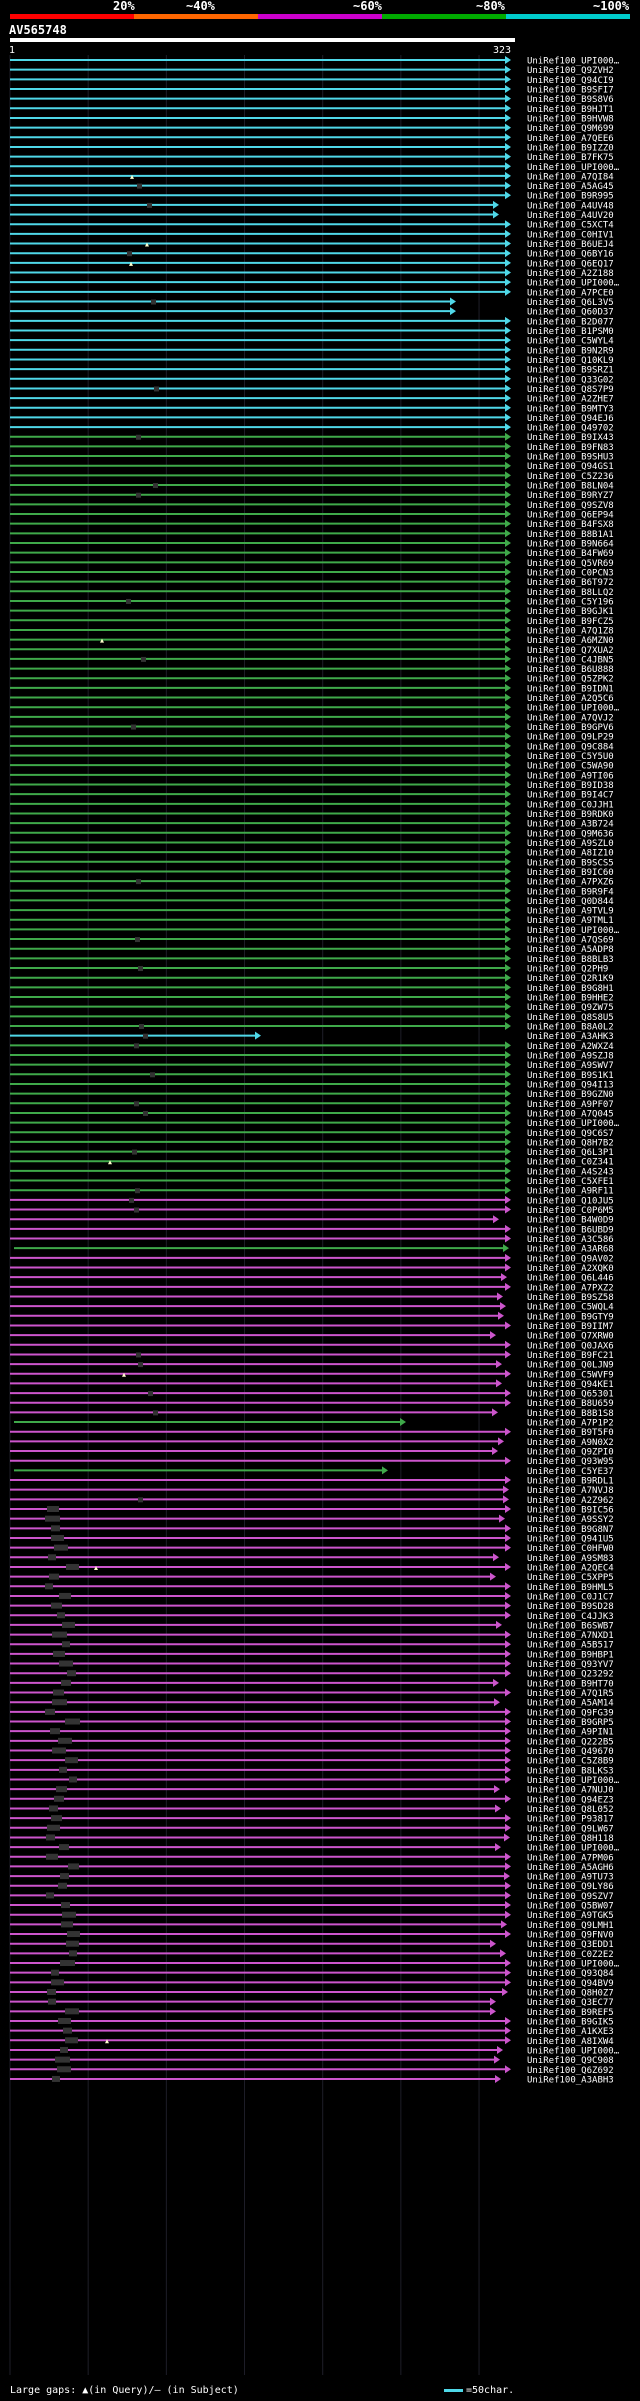  What do you see at coordinates (570, 255) in the screenshot?
I see `hit-label: UniRef100_Q6BY16` at bounding box center [570, 255].